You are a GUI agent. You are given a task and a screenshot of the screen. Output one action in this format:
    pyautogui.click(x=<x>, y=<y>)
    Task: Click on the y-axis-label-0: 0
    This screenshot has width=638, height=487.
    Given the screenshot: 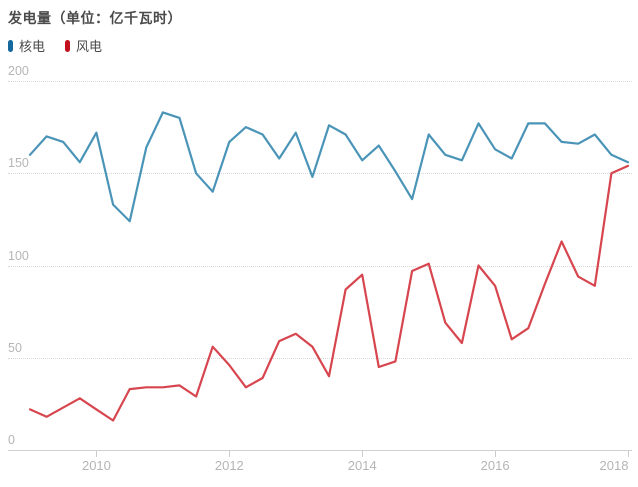 What is the action you would take?
    pyautogui.click(x=11, y=440)
    